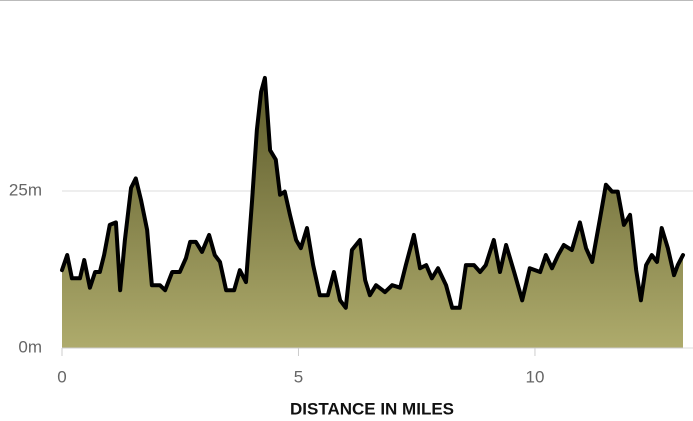 Image resolution: width=693 pixels, height=421 pixels. What do you see at coordinates (535, 376) in the screenshot?
I see `x-tick-label: 10` at bounding box center [535, 376].